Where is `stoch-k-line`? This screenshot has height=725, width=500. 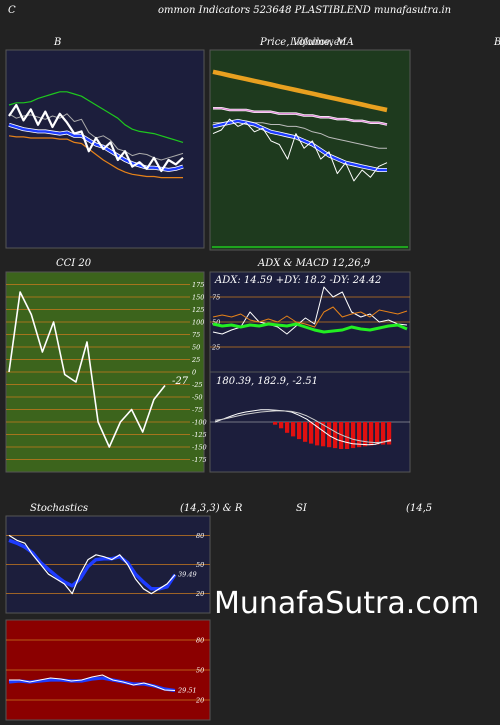 stoch-k-line is located at coordinates (92, 564).